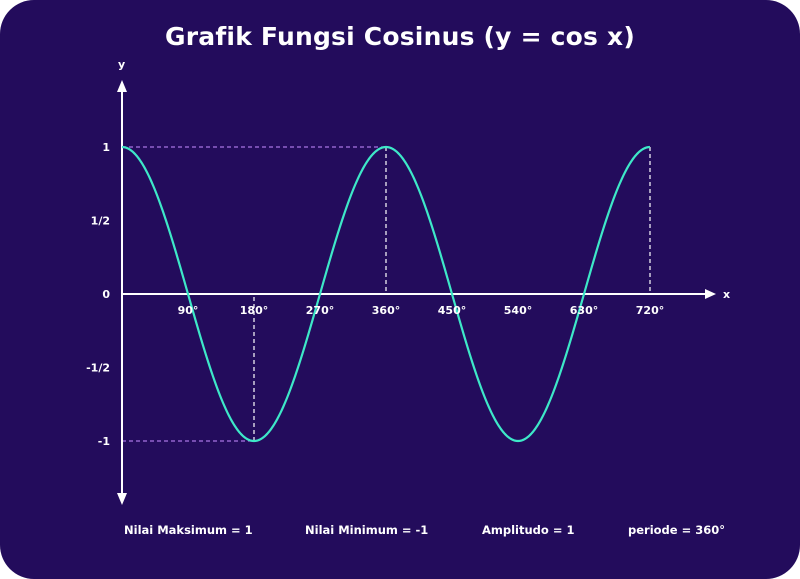 The image size is (800, 579). Describe the element at coordinates (121, 64) in the screenshot. I see `y-axis-label: y` at that location.